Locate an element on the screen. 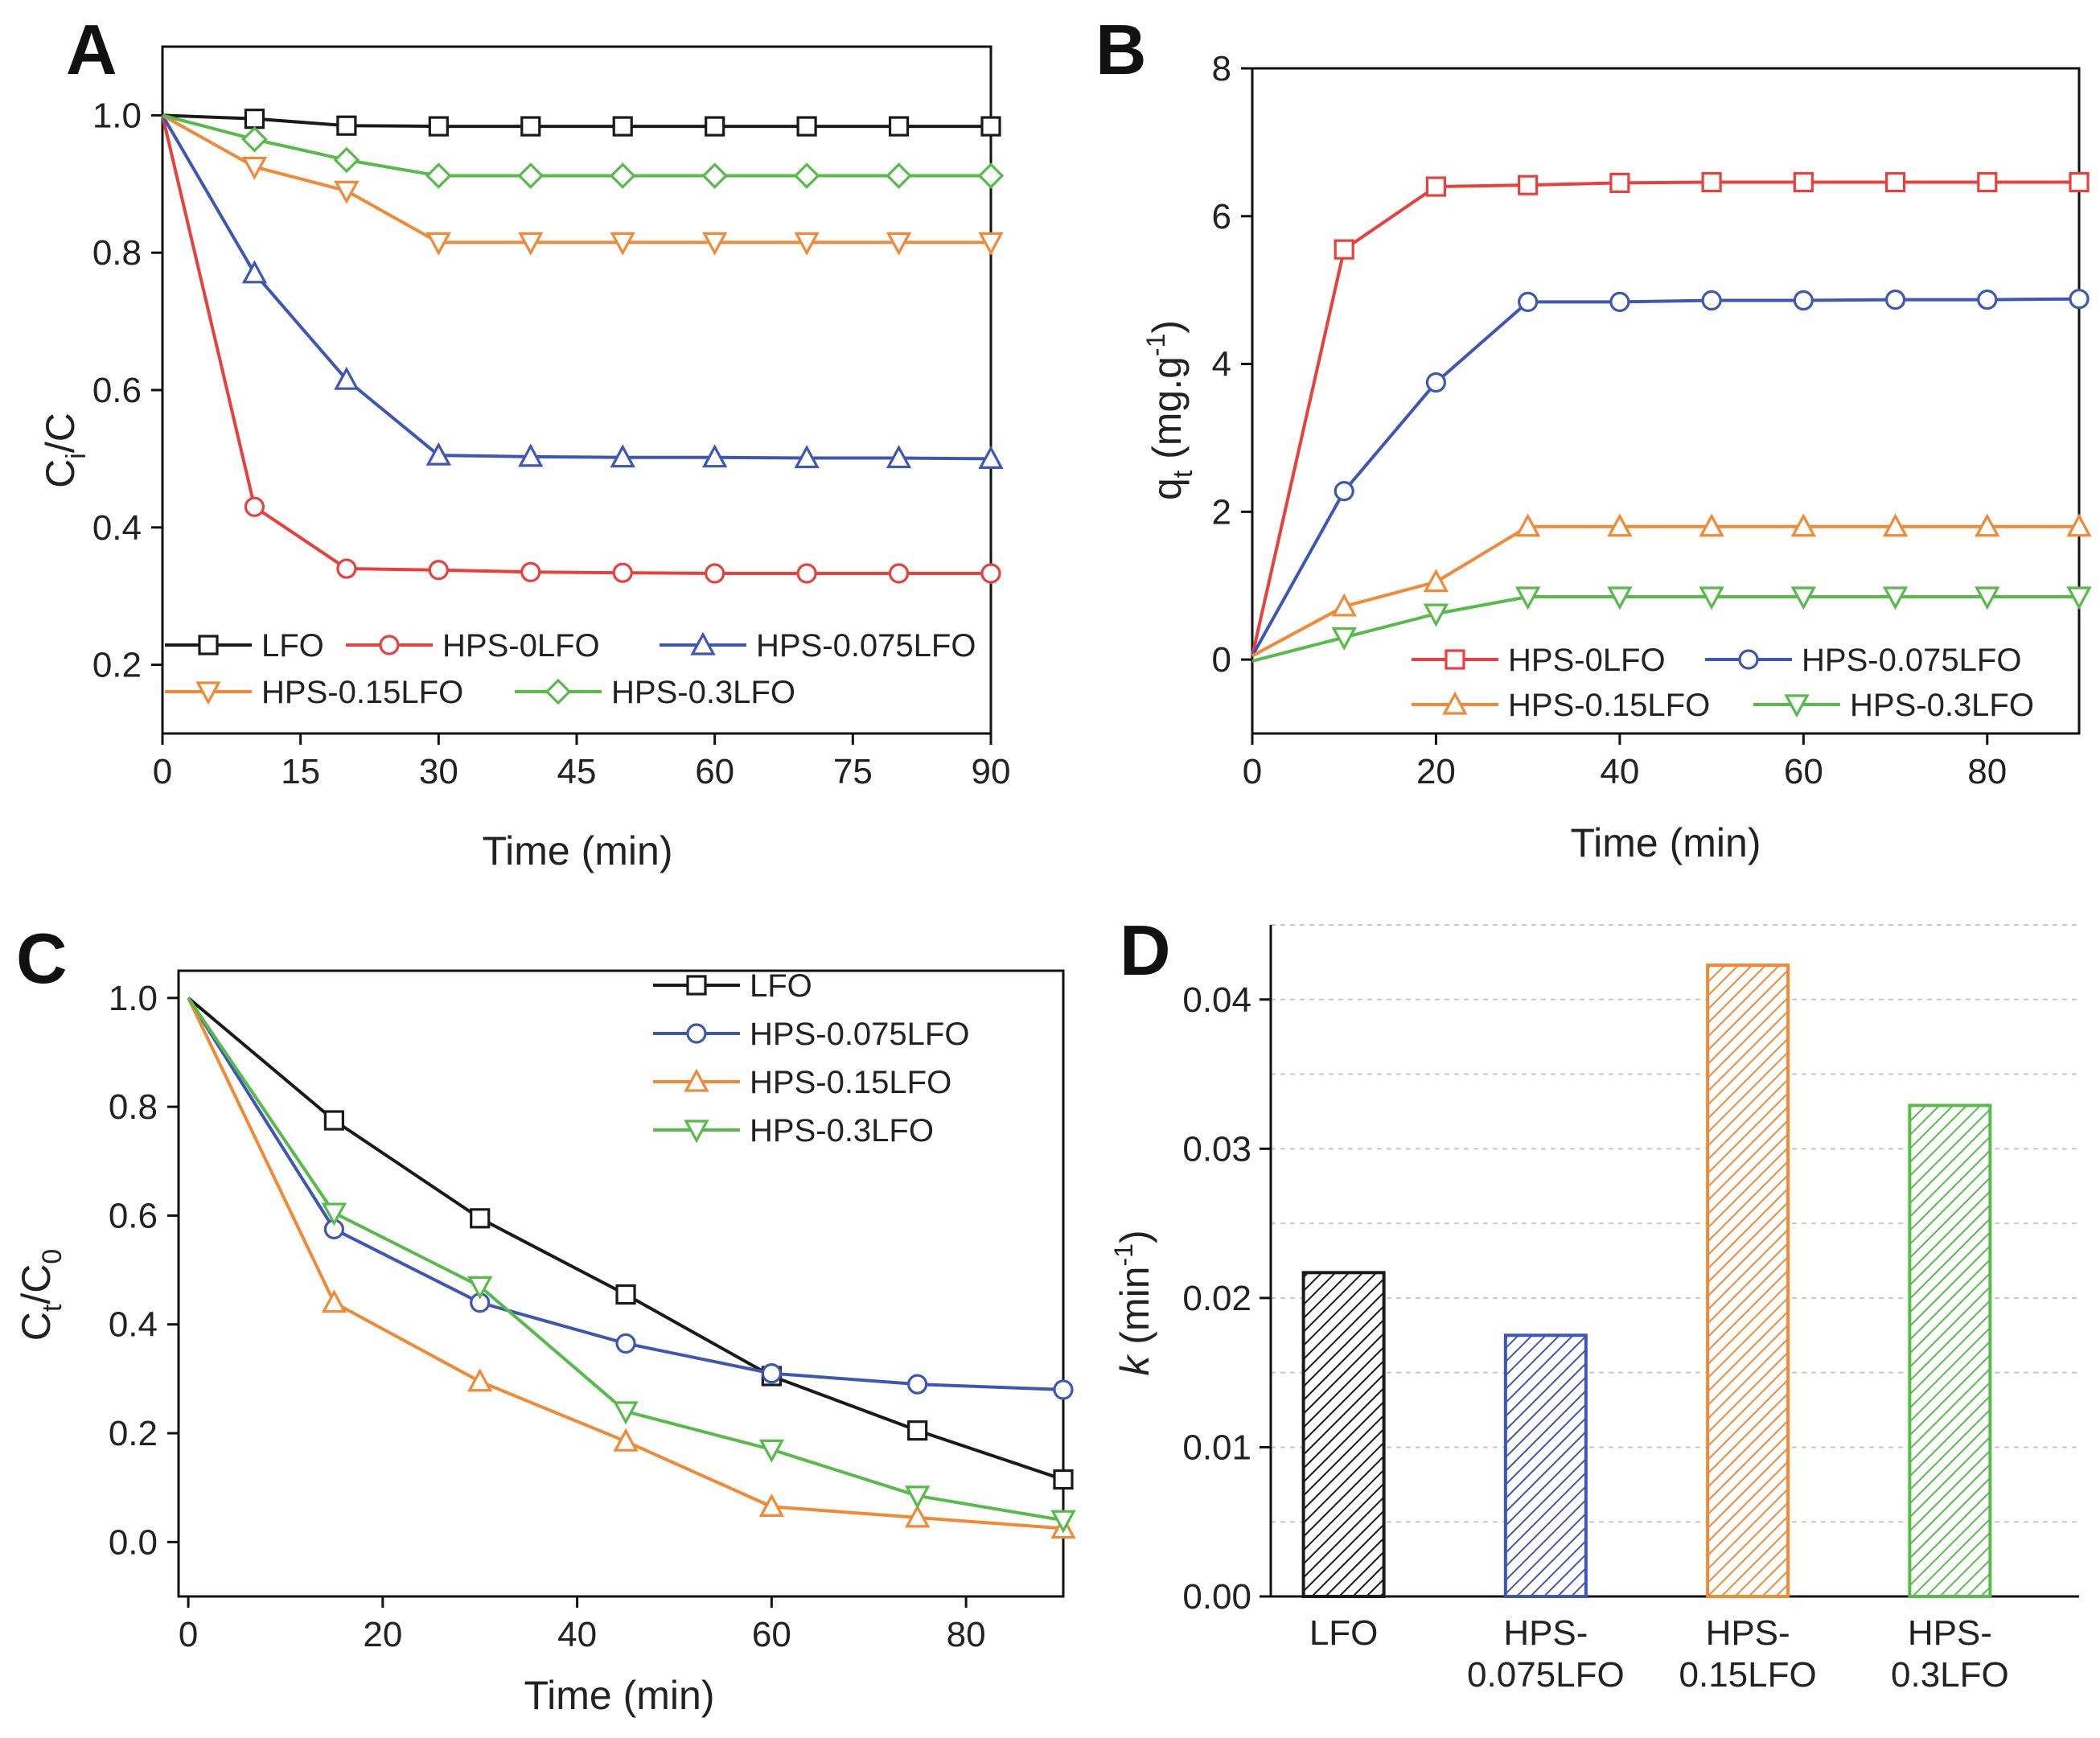  panel-b-letter: B is located at coordinates (1121, 49).